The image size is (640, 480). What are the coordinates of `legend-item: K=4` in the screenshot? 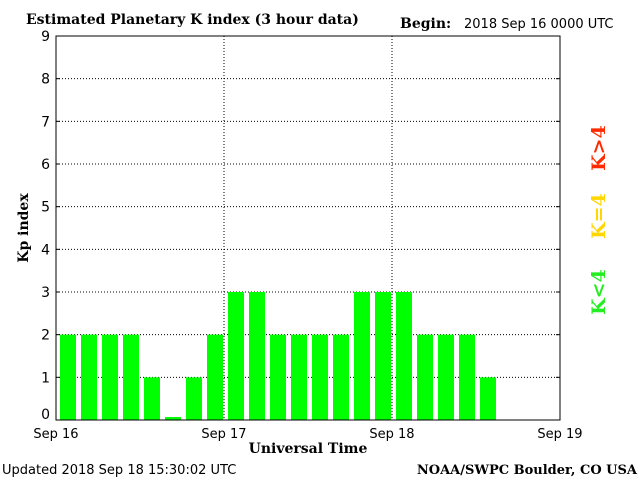 It's located at (599, 216).